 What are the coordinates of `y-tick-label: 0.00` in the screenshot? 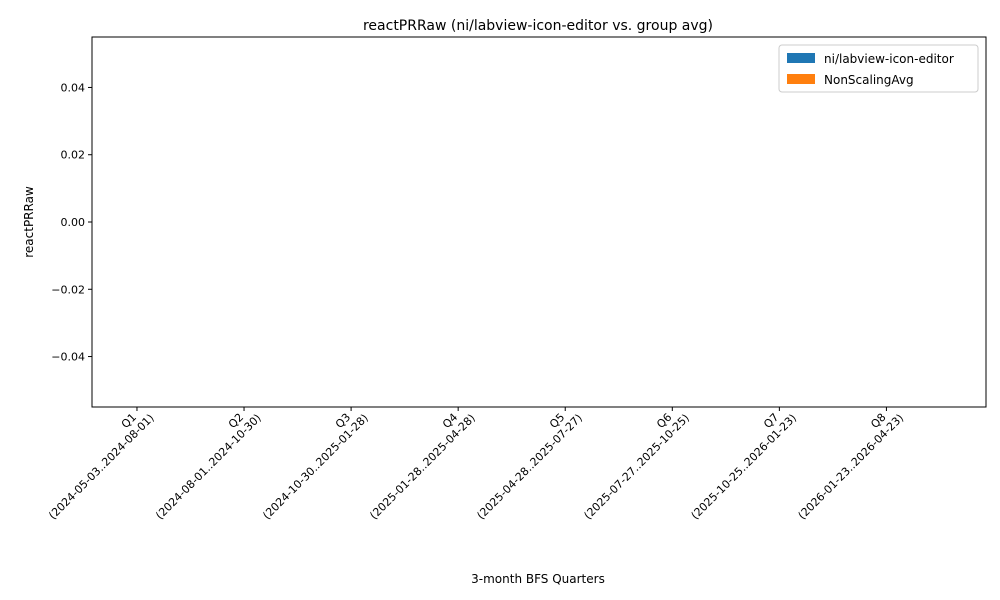 It's located at (73, 222).